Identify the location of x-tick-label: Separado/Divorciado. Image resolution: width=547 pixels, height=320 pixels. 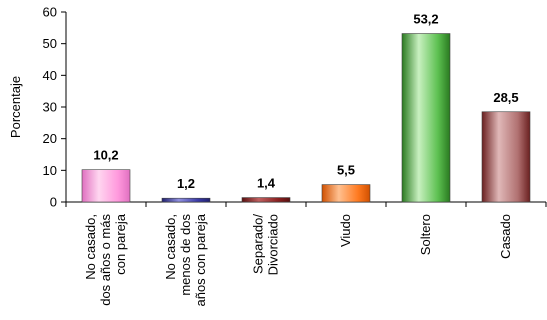
(266, 245).